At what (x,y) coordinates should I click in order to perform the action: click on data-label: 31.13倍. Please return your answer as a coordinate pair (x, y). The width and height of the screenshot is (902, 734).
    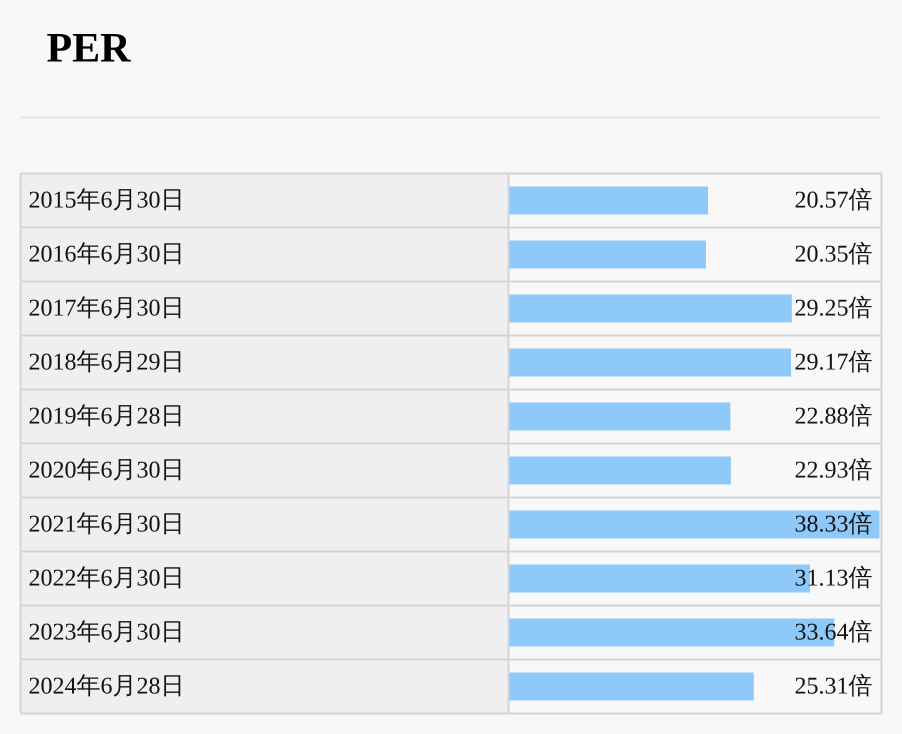
    Looking at the image, I should click on (833, 578).